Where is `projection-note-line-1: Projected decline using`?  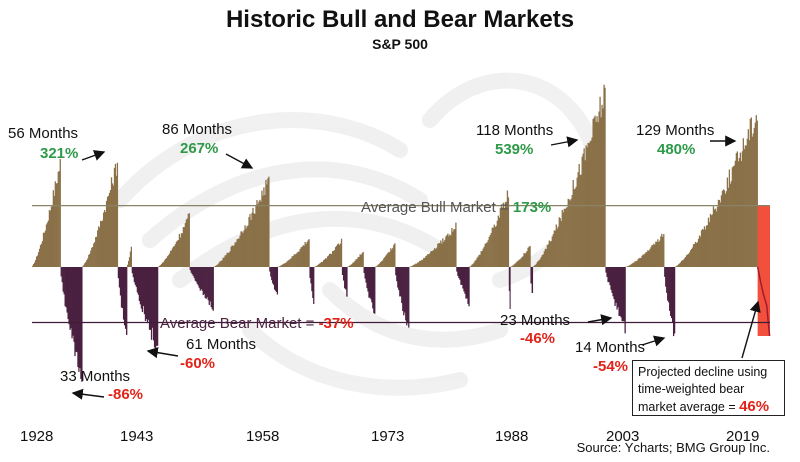
projection-note-line-1: Projected decline using is located at coordinates (703, 372).